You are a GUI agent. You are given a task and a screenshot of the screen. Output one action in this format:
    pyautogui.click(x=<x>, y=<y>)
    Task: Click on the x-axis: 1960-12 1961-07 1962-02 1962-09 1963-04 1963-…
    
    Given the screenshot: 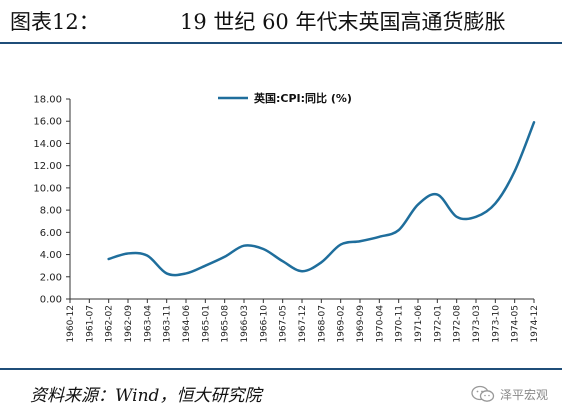 What is the action you would take?
    pyautogui.click(x=303, y=320)
    